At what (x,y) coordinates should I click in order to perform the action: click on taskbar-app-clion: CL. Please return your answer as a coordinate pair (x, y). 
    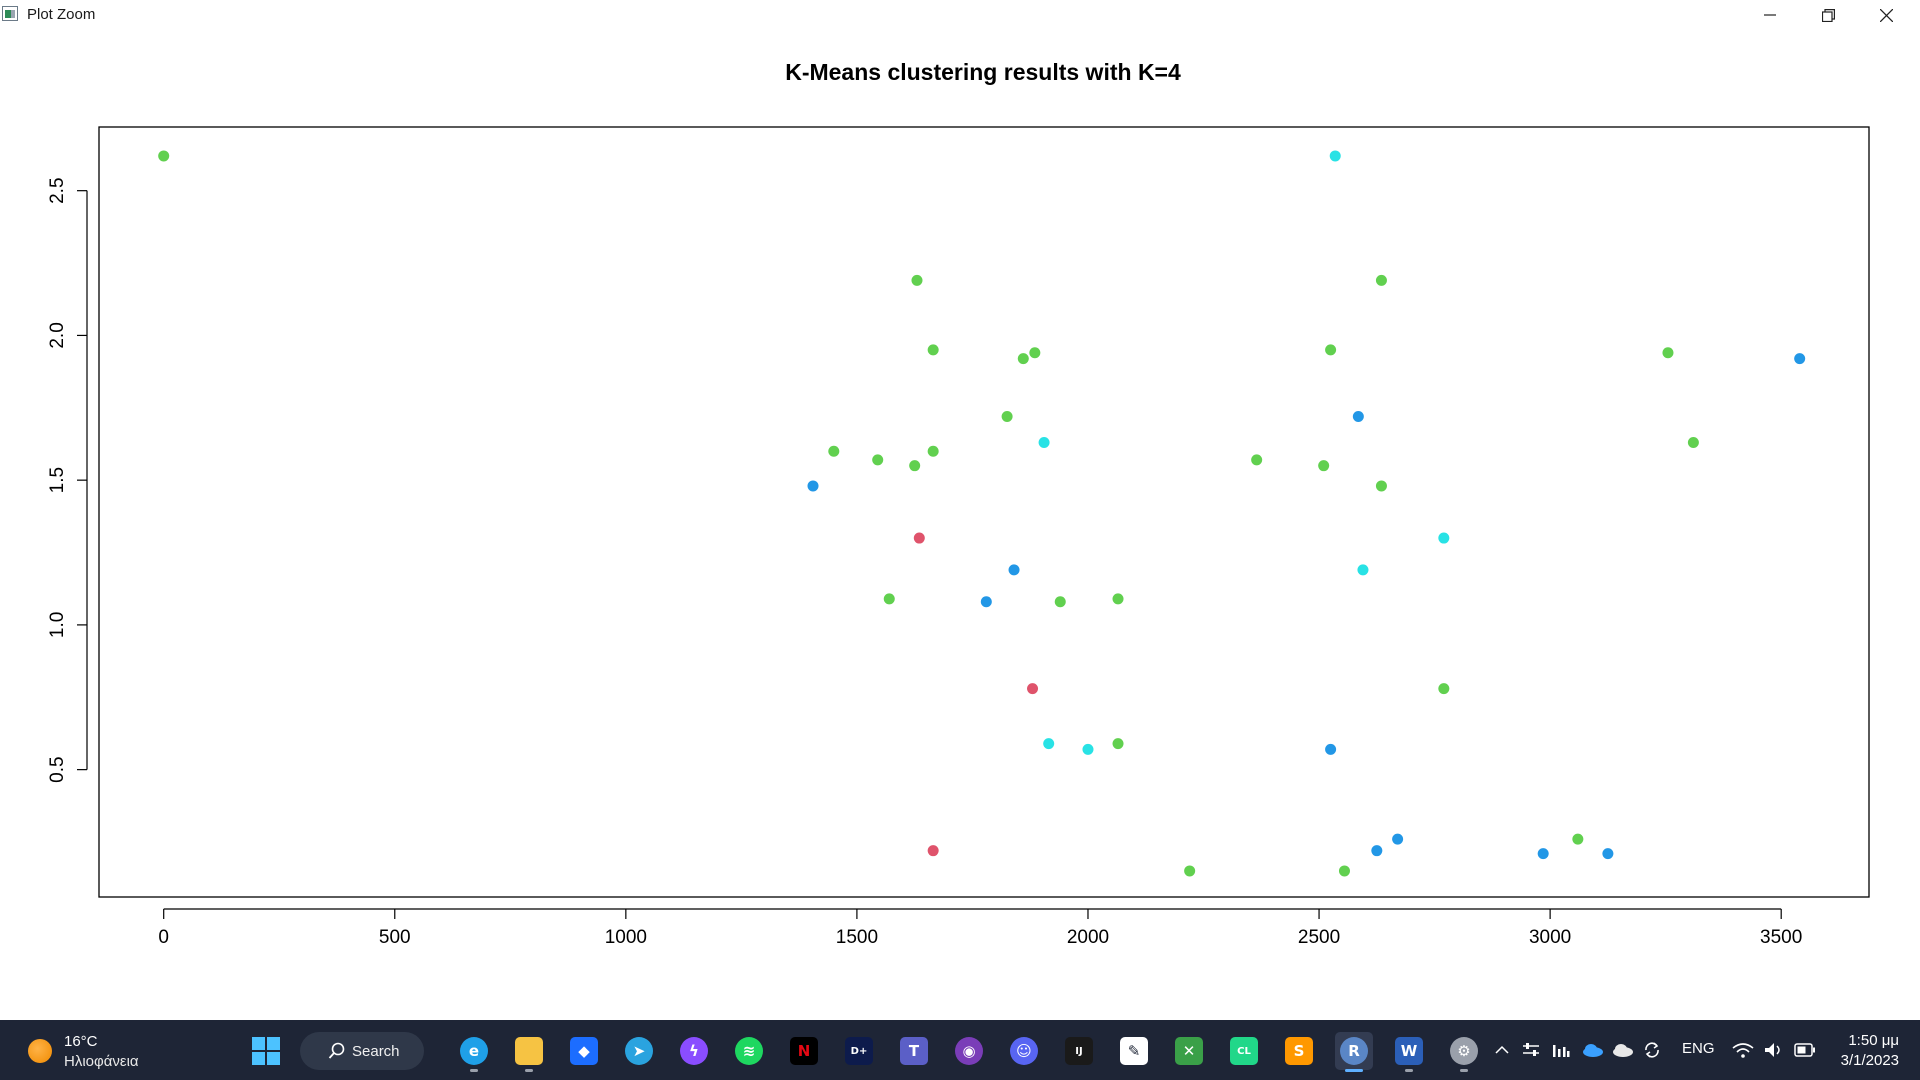
    Looking at the image, I should click on (1244, 1051).